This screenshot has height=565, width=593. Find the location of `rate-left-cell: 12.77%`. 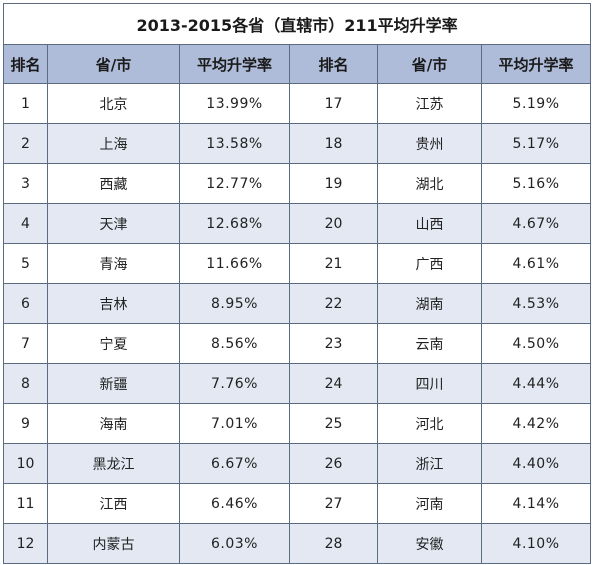

rate-left-cell: 12.77% is located at coordinates (234, 183).